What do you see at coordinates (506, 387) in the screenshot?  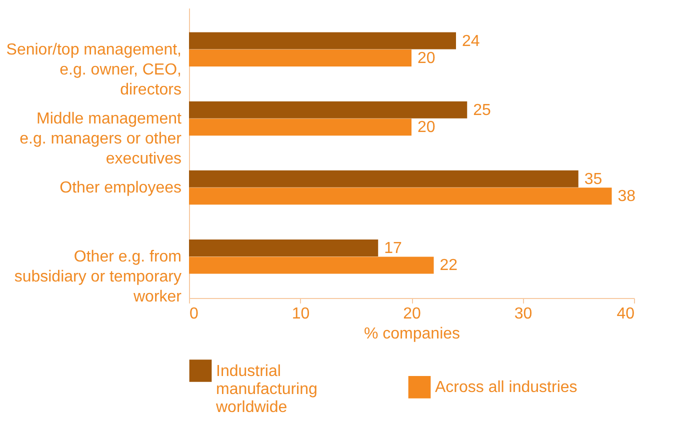 I see `legend-label: Across all industries` at bounding box center [506, 387].